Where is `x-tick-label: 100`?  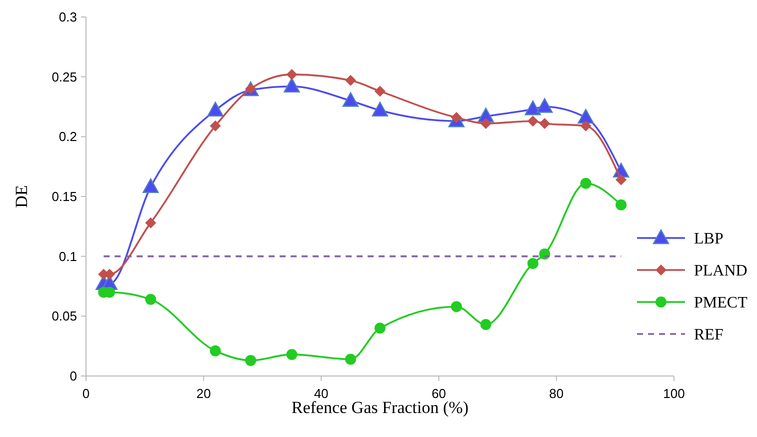
x-tick-label: 100 is located at coordinates (674, 393).